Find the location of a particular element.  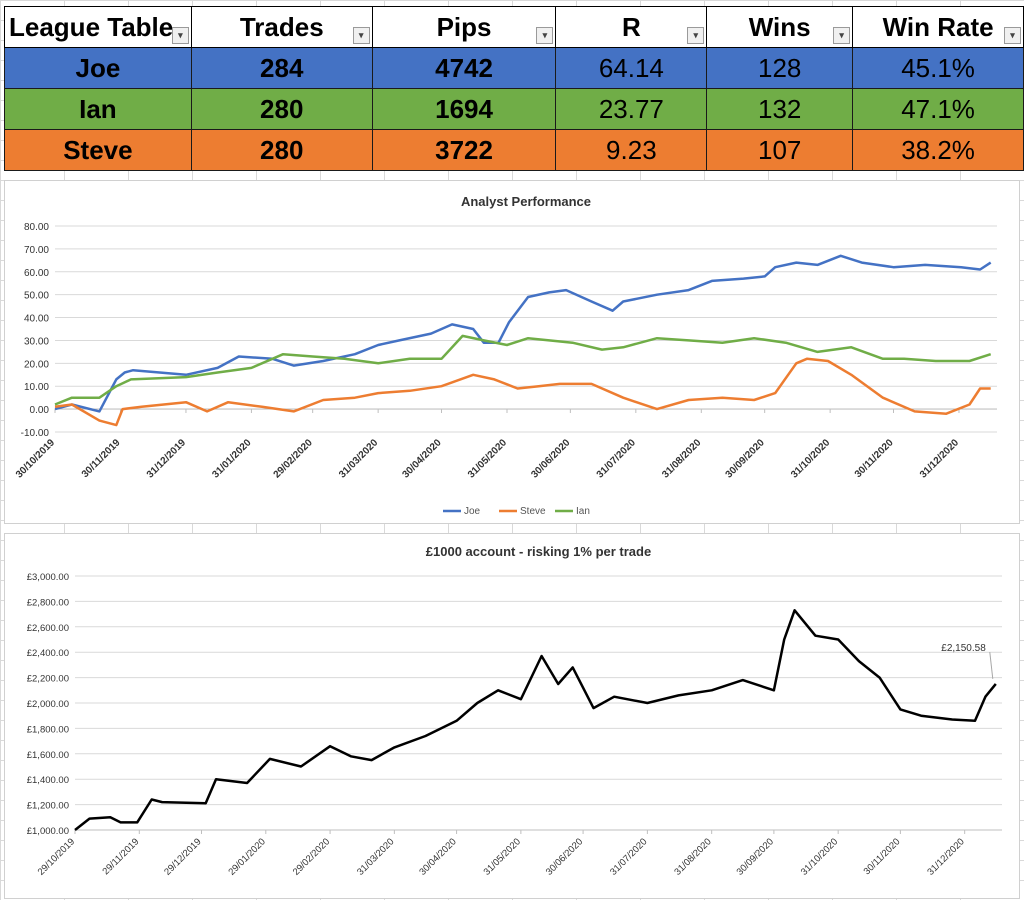

y-tick-label: 10.00 is located at coordinates (36, 387).